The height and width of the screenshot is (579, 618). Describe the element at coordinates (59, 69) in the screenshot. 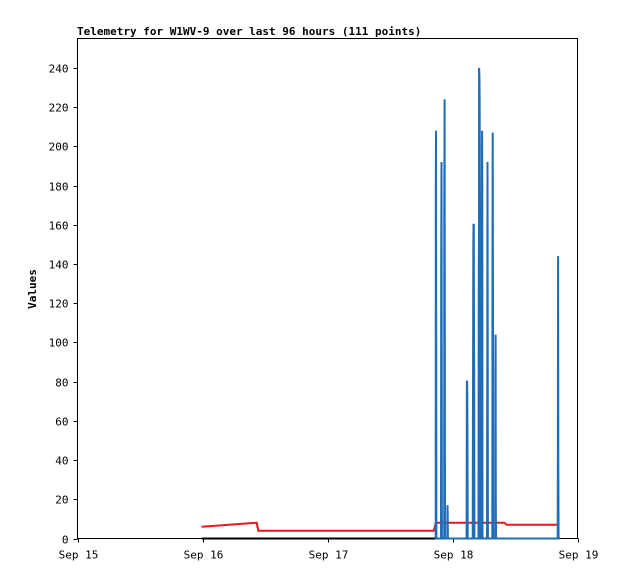

I see `y-tick-label: 240` at that location.